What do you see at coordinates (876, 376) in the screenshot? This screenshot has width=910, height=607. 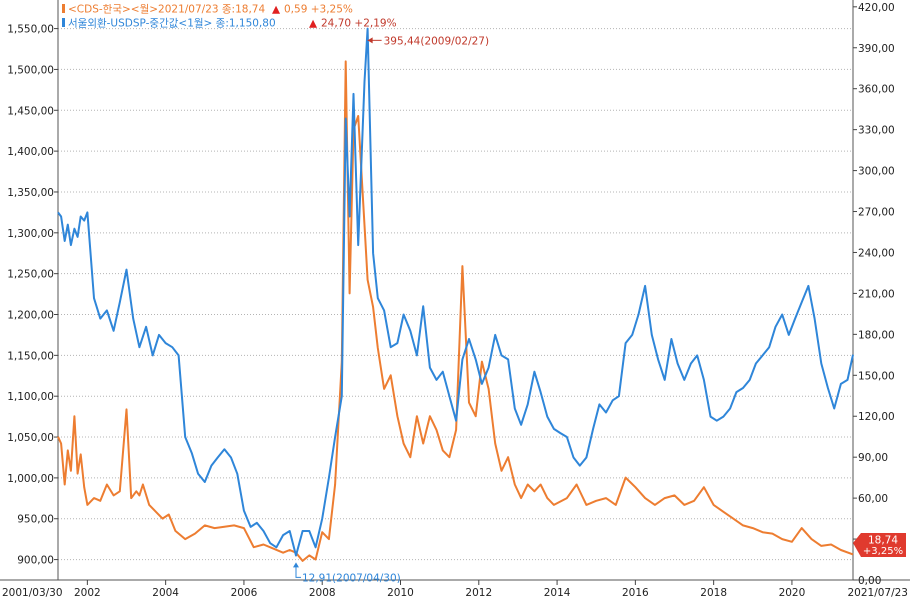 I see `right-tick-label: 150,00` at bounding box center [876, 376].